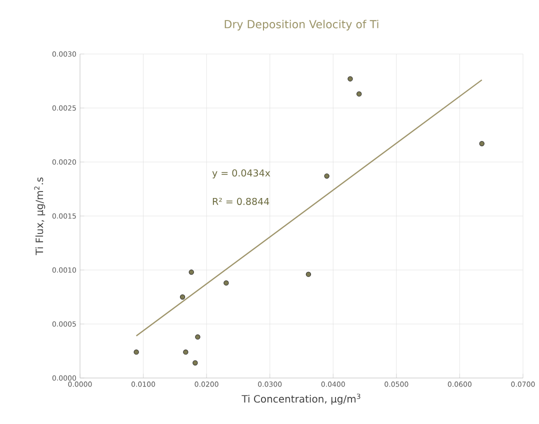 This screenshot has height=424, width=539. Describe the element at coordinates (40, 216) in the screenshot. I see `y-axis-title: Ti Flux, μg/m$^{2}$.s` at that location.